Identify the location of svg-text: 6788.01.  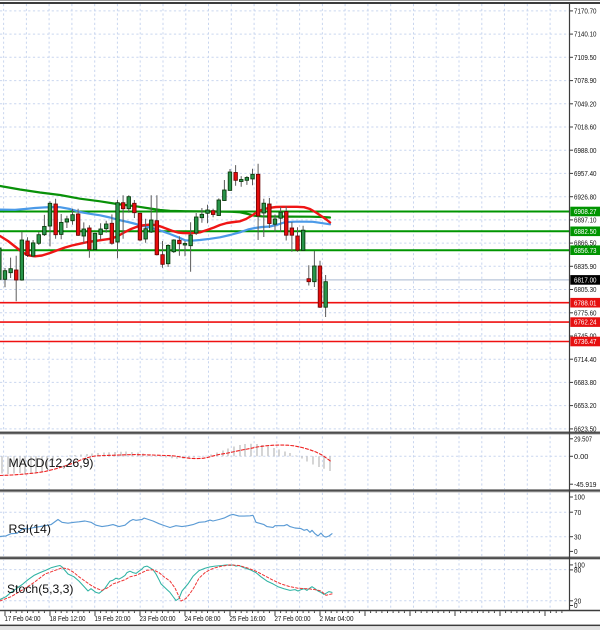
(585, 302).